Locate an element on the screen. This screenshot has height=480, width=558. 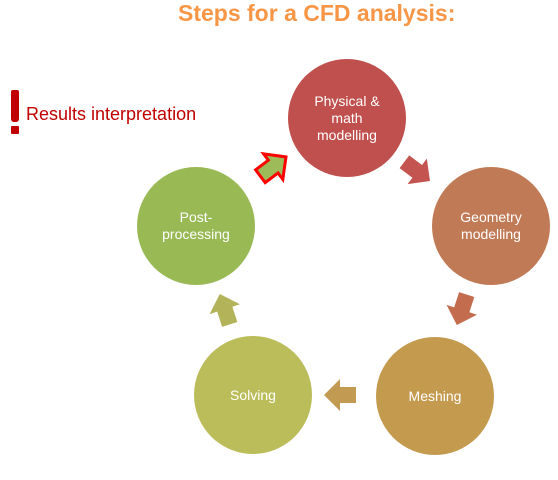
step-label-physical-math-modelling: Physical & math modelling is located at coordinates (347, 117).